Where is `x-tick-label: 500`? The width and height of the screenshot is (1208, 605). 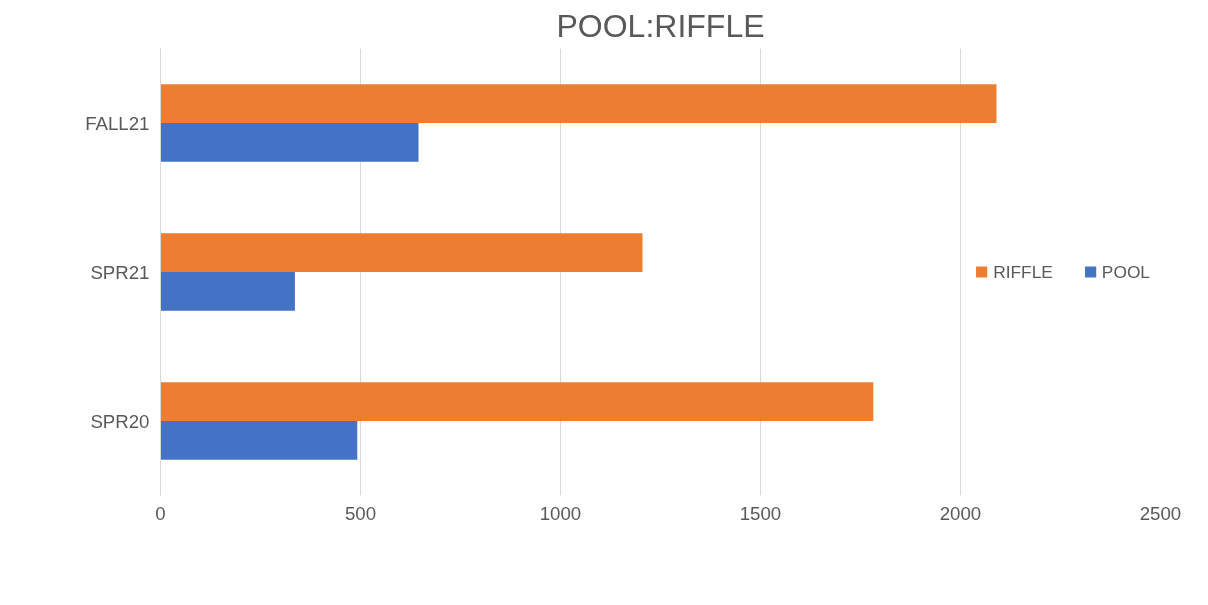 x-tick-label: 500 is located at coordinates (360, 513).